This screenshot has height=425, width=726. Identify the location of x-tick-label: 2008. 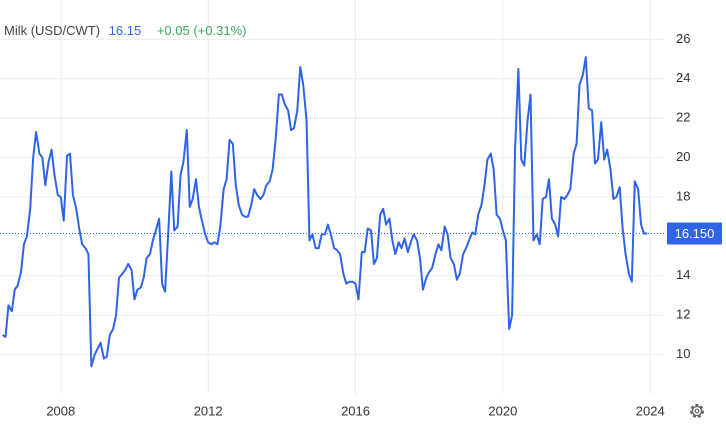
(60, 410).